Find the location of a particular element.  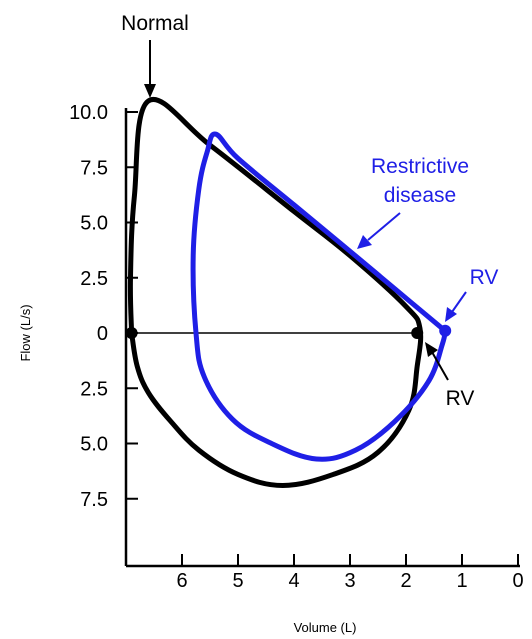

x-ticks: 6 5 4 3 2 1 0 is located at coordinates (350, 573).